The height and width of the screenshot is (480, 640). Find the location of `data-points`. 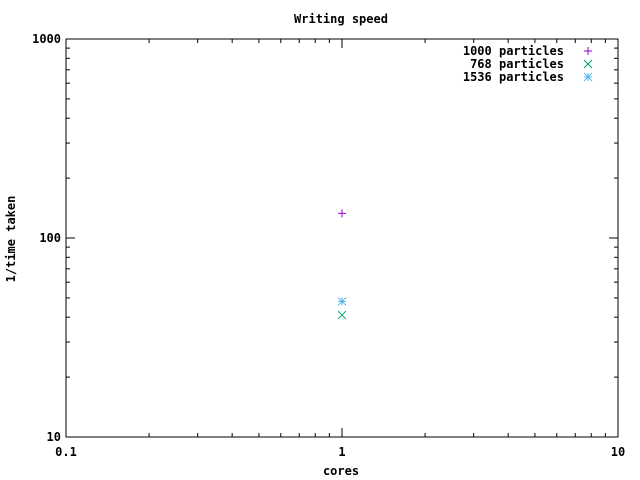

data-points is located at coordinates (342, 264).